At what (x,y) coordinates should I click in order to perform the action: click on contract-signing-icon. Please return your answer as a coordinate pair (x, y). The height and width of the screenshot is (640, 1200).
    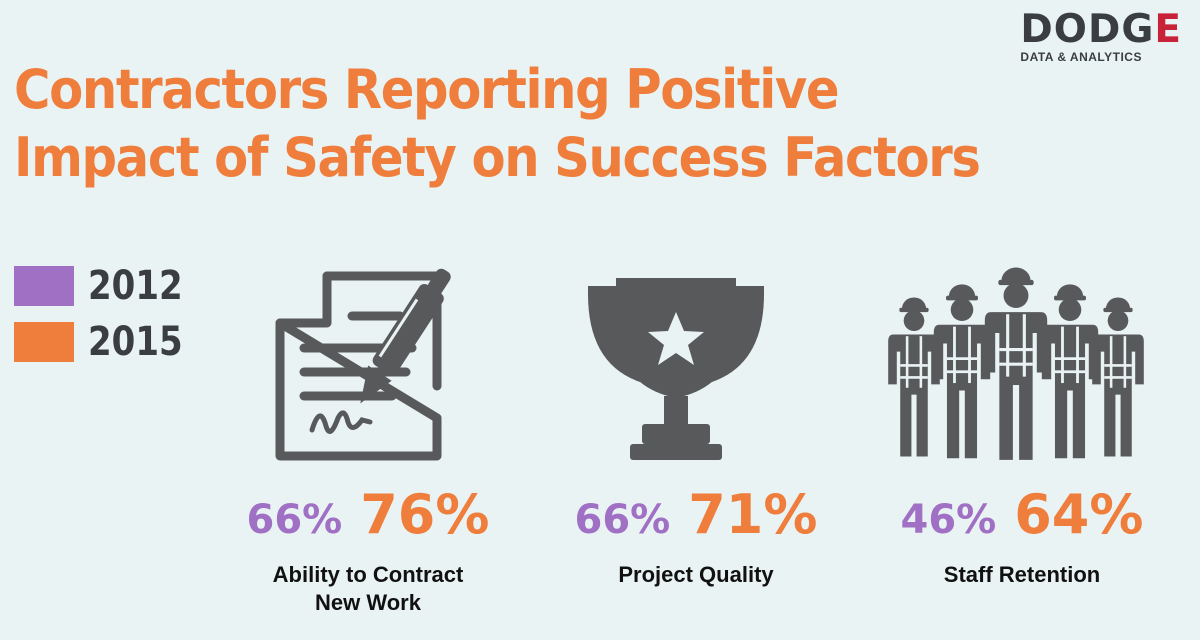
    Looking at the image, I should click on (363, 364).